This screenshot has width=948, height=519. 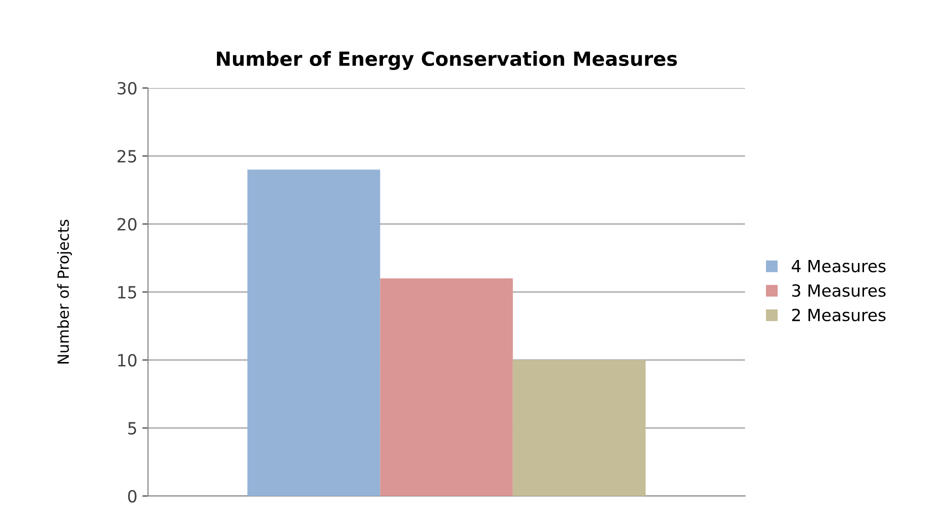 I want to click on legend-label: 3 Measures, so click(x=839, y=290).